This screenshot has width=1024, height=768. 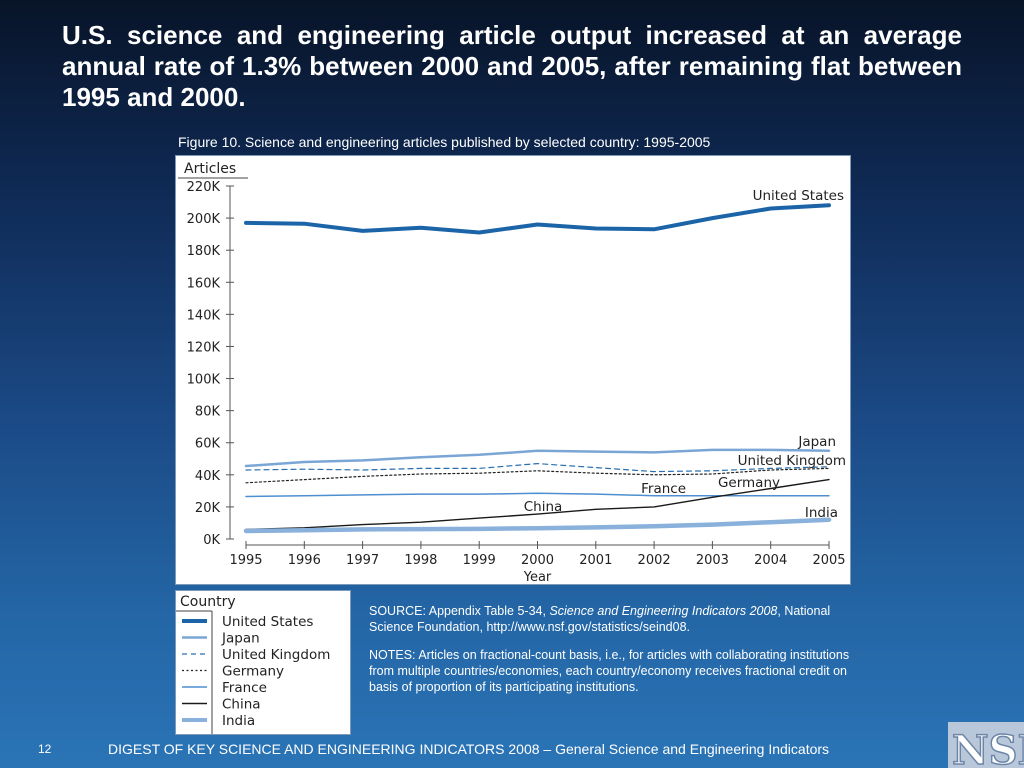 I want to click on y-tick-label: 180K, so click(x=204, y=251).